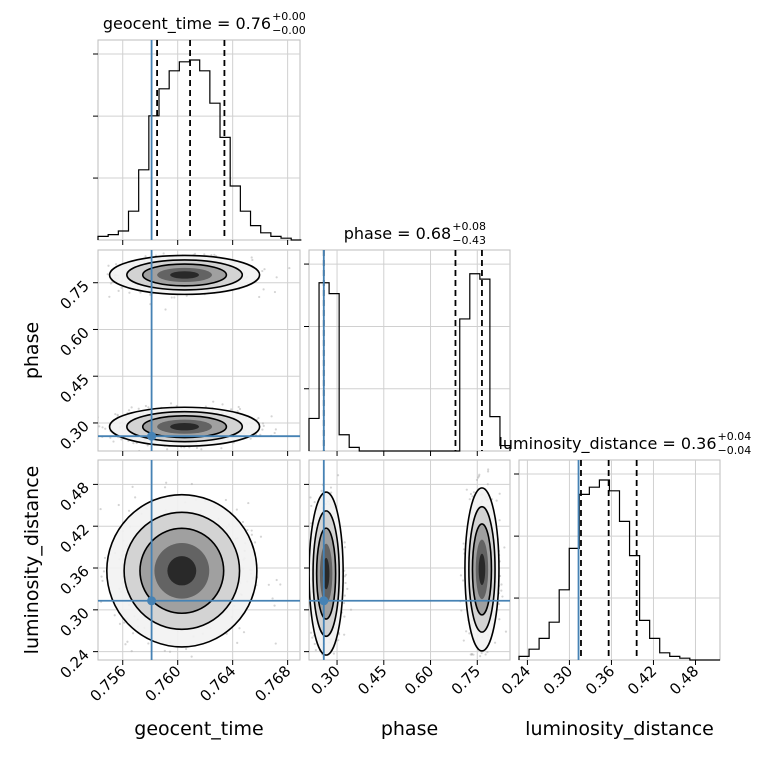  What do you see at coordinates (32, 350) in the screenshot?
I see `y-axis-label-phase: phase` at bounding box center [32, 350].